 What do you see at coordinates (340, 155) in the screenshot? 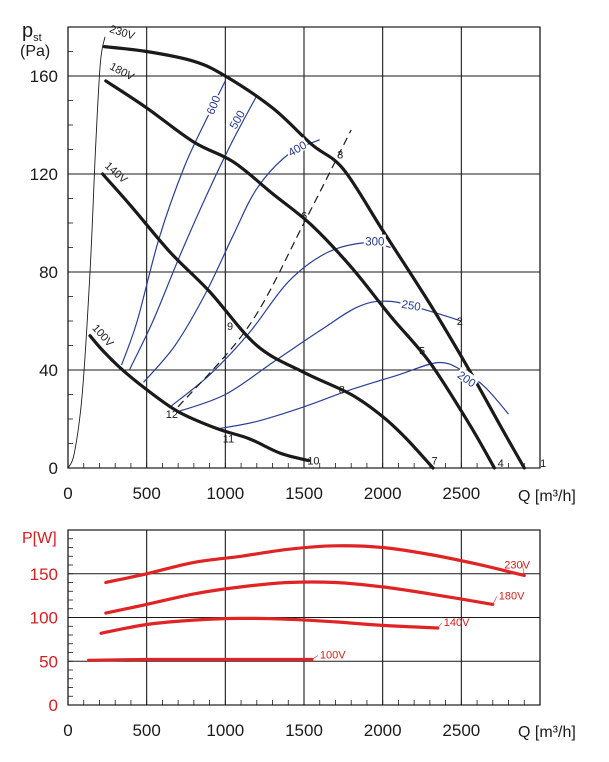
I see `point-label-3: 3` at bounding box center [340, 155].